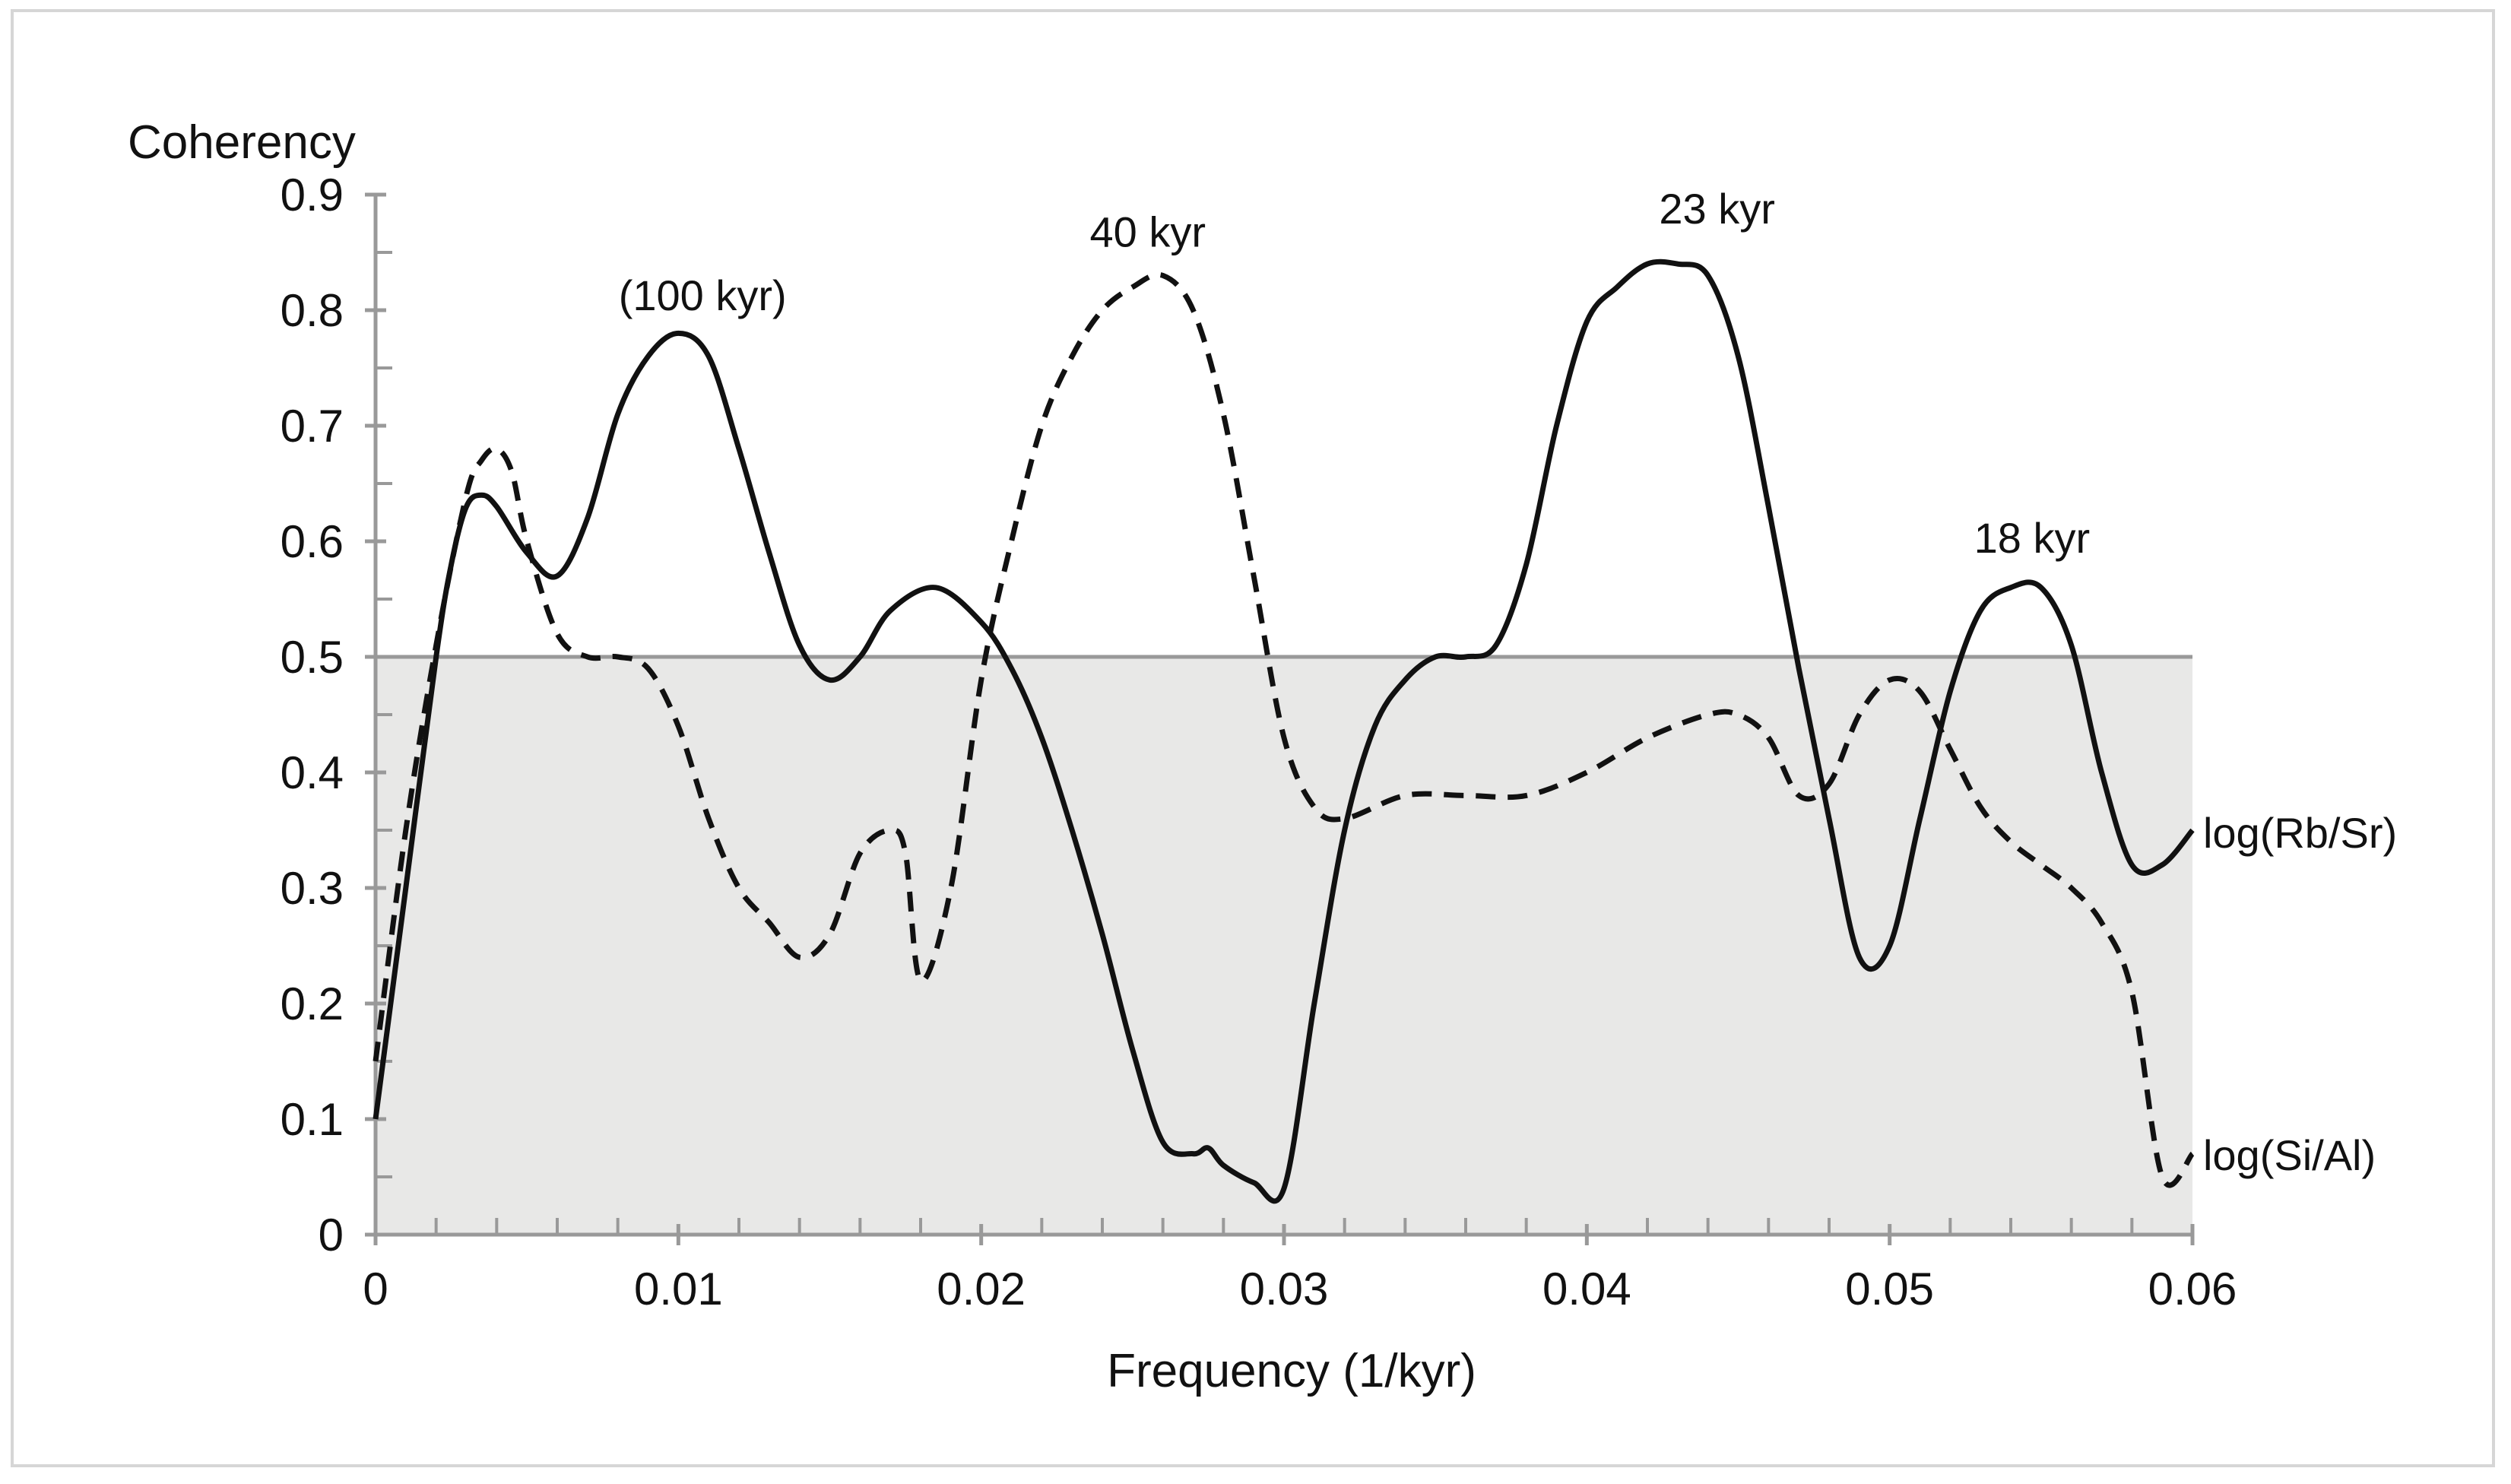 The image size is (2511, 1484). Describe the element at coordinates (376, 1289) in the screenshot. I see `x-tick-label: 0` at that location.